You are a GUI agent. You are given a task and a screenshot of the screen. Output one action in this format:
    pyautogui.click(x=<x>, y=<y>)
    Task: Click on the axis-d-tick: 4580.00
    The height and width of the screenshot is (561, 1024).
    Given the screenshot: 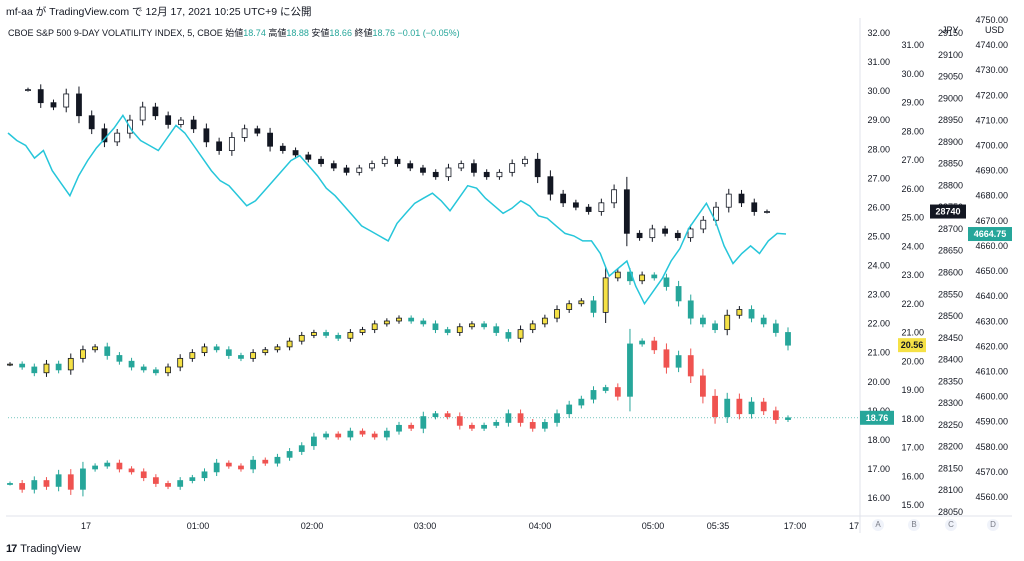 What is the action you would take?
    pyautogui.click(x=991, y=447)
    